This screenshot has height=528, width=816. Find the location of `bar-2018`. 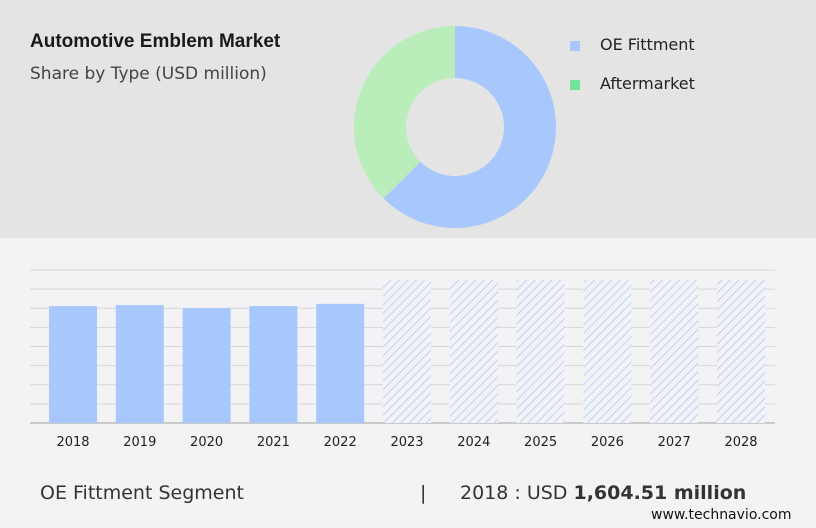

bar-2018 is located at coordinates (73, 364).